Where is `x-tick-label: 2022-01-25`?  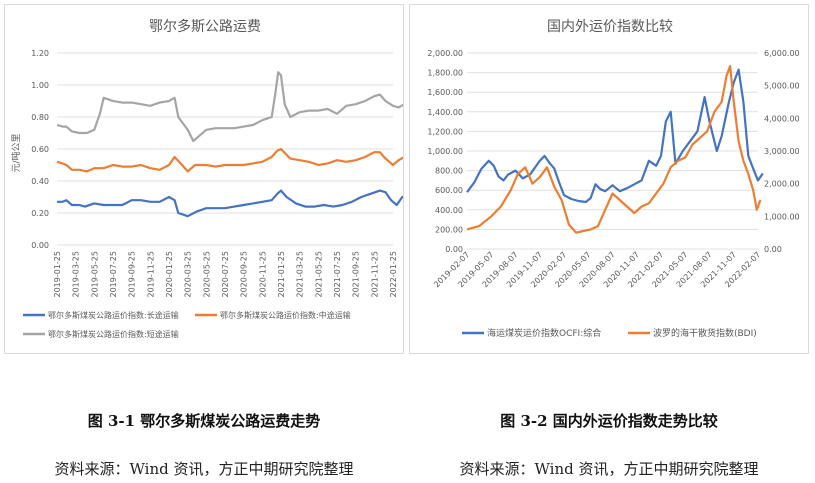 x-tick-label: 2022-01-25 is located at coordinates (393, 274).